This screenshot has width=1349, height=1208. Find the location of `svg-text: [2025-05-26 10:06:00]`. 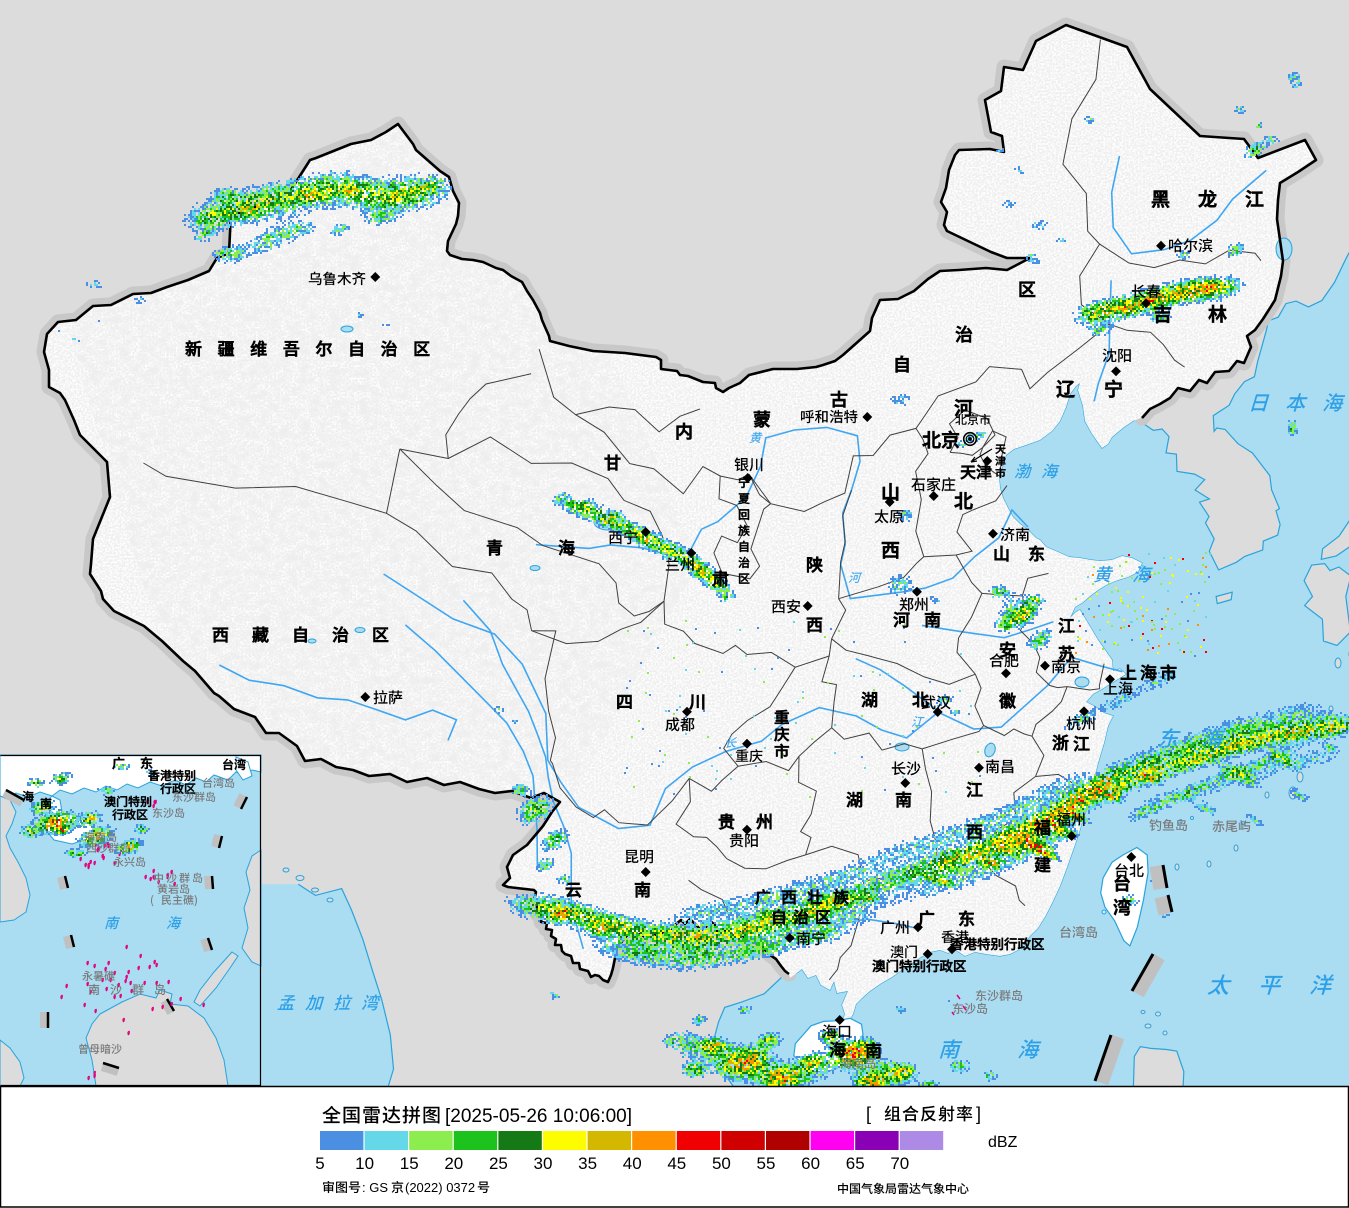

svg-text: [2025-05-26 10:06:00] is located at coordinates (538, 1116).